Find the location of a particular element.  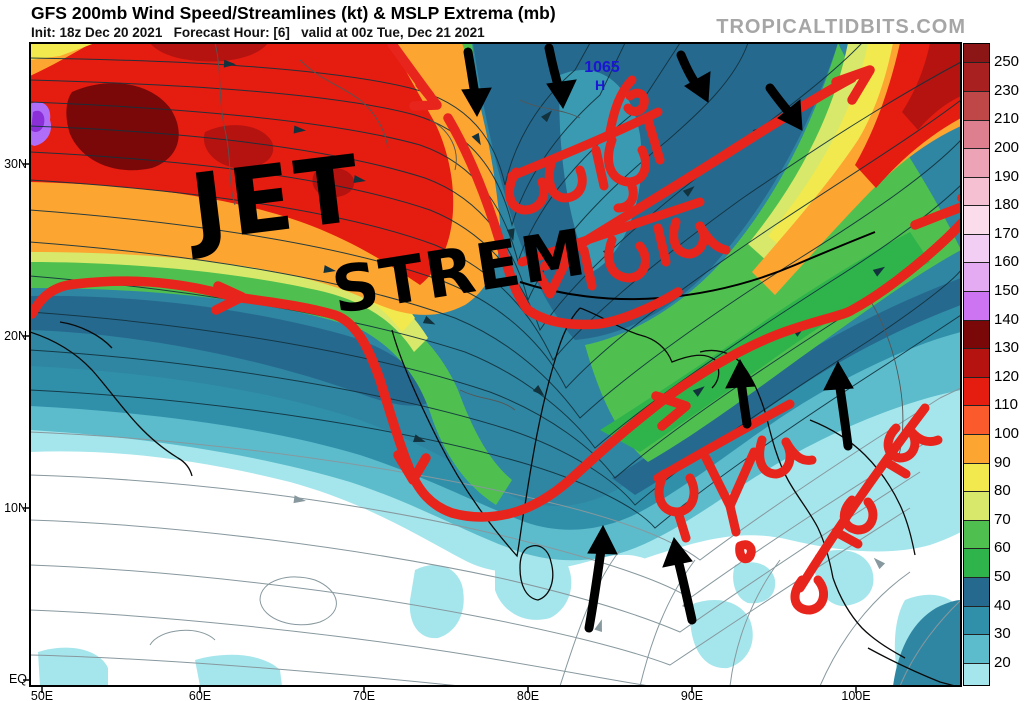

colorbar-tick: 150 is located at coordinates (1007, 290).